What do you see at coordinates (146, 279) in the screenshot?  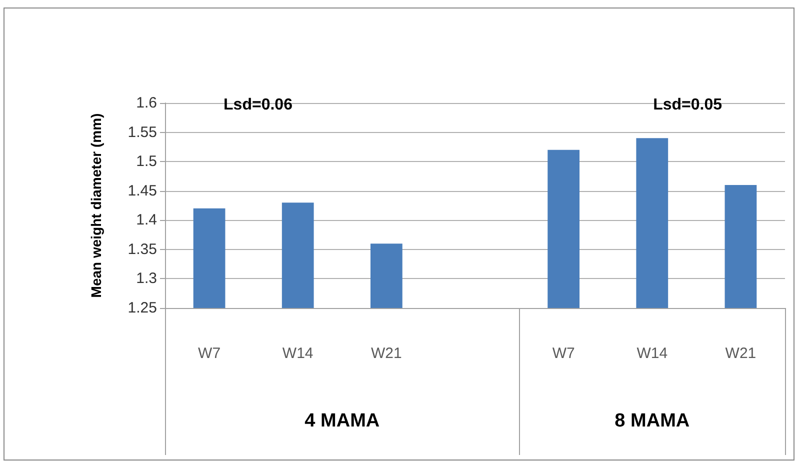 I see `y-tick-label: 1.3` at bounding box center [146, 279].